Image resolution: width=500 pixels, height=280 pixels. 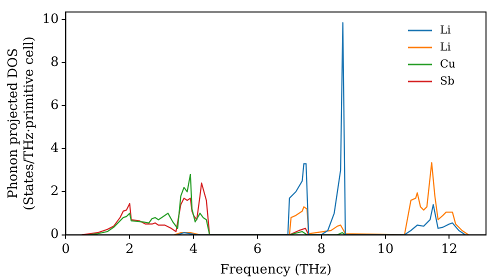 I want to click on x-tick-label: 4, so click(x=193, y=249).